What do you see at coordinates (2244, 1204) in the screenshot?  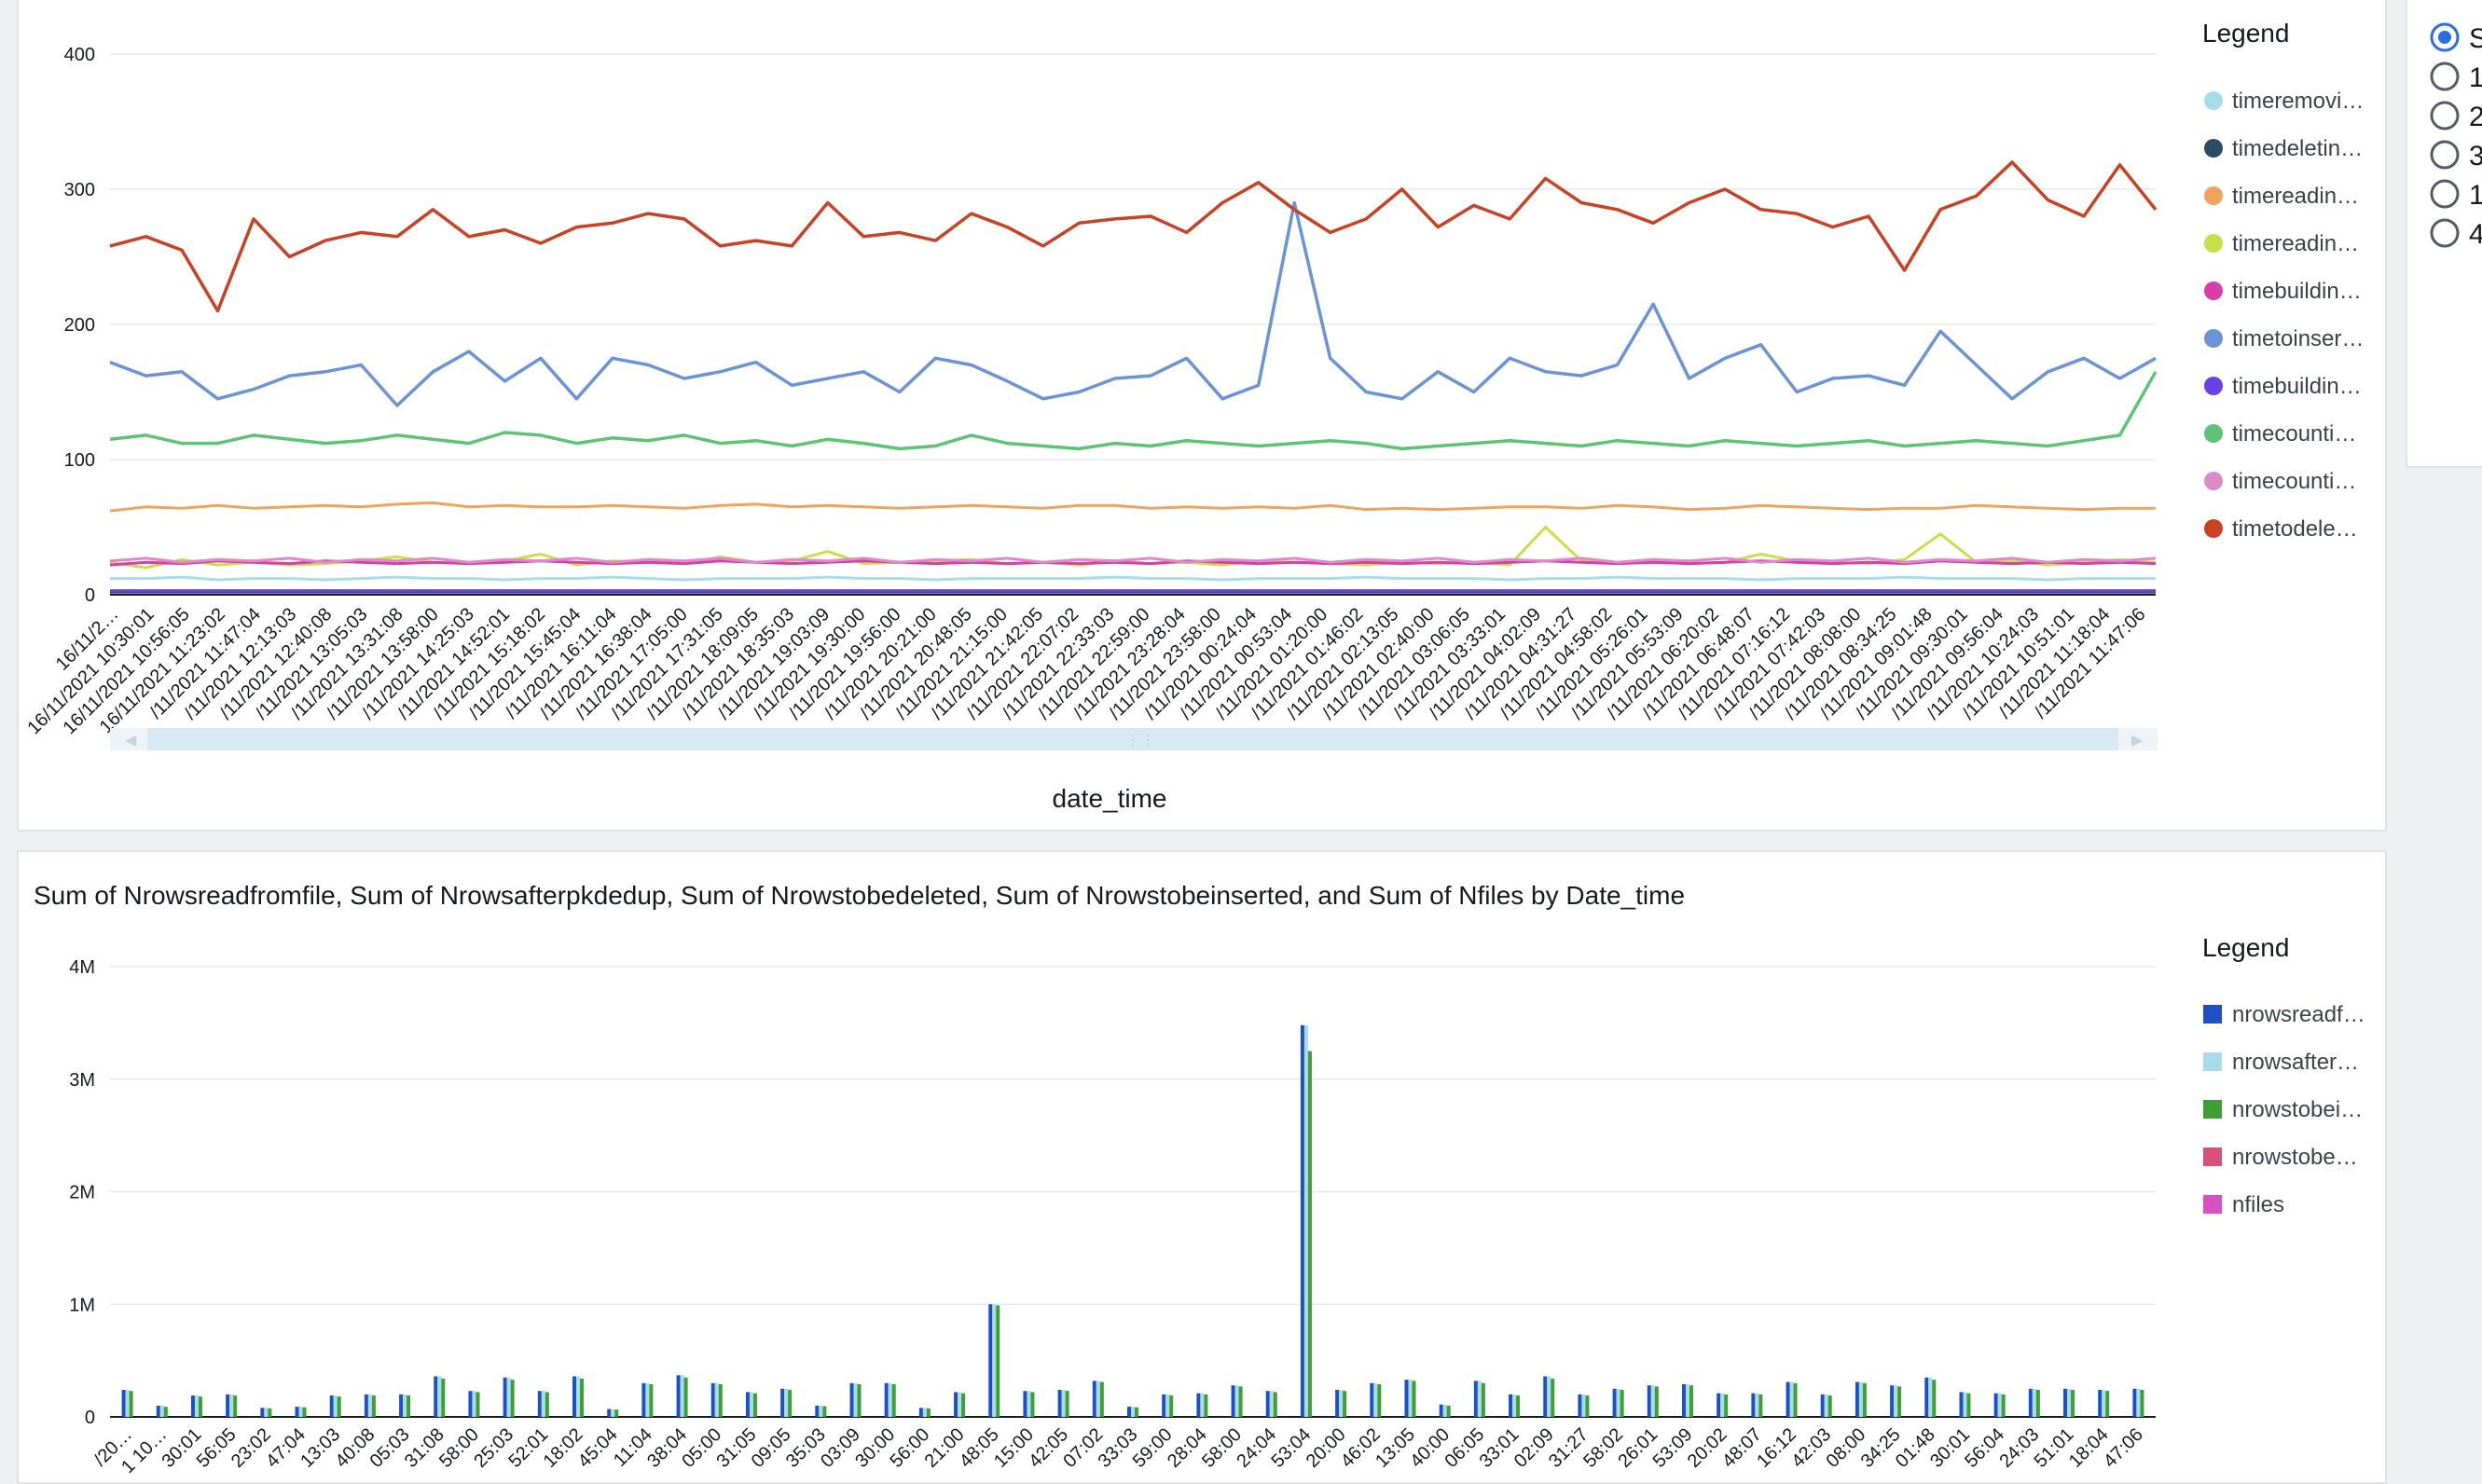 I see `legend-item: nfiles` at bounding box center [2244, 1204].